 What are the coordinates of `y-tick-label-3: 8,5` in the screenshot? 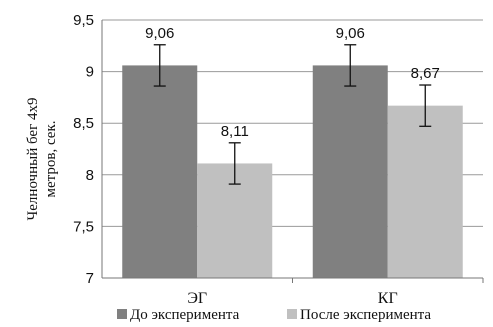 It's located at (83, 123).